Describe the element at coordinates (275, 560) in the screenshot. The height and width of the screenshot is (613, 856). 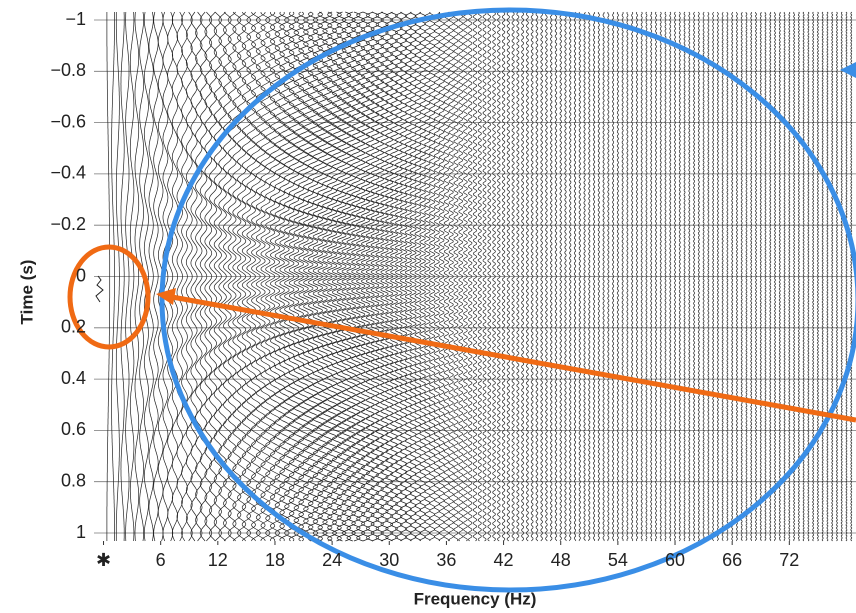
I see `x-tick-label: 18` at that location.